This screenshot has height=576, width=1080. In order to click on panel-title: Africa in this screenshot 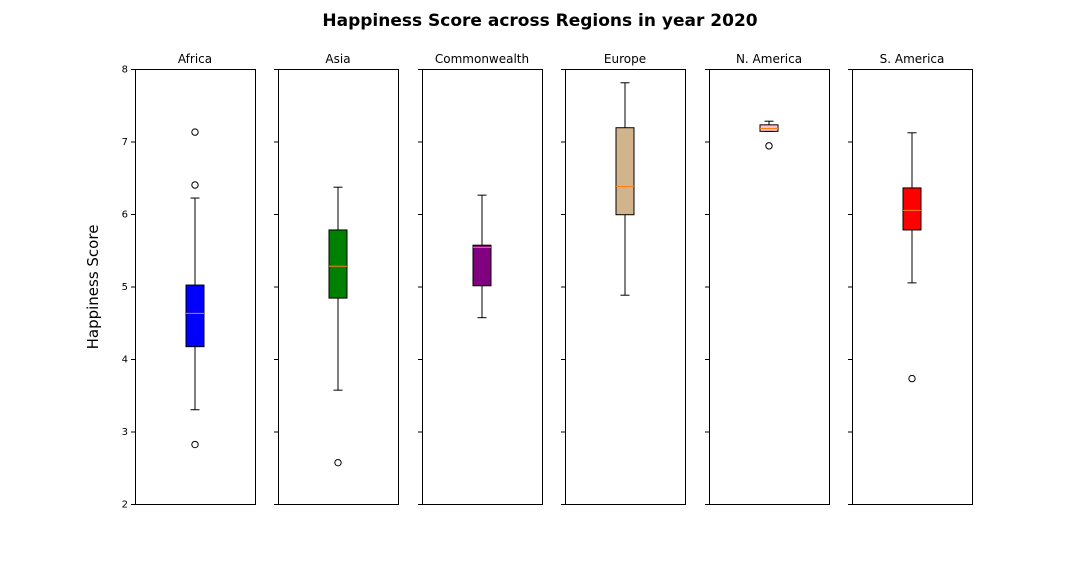, I will do `click(195, 59)`.